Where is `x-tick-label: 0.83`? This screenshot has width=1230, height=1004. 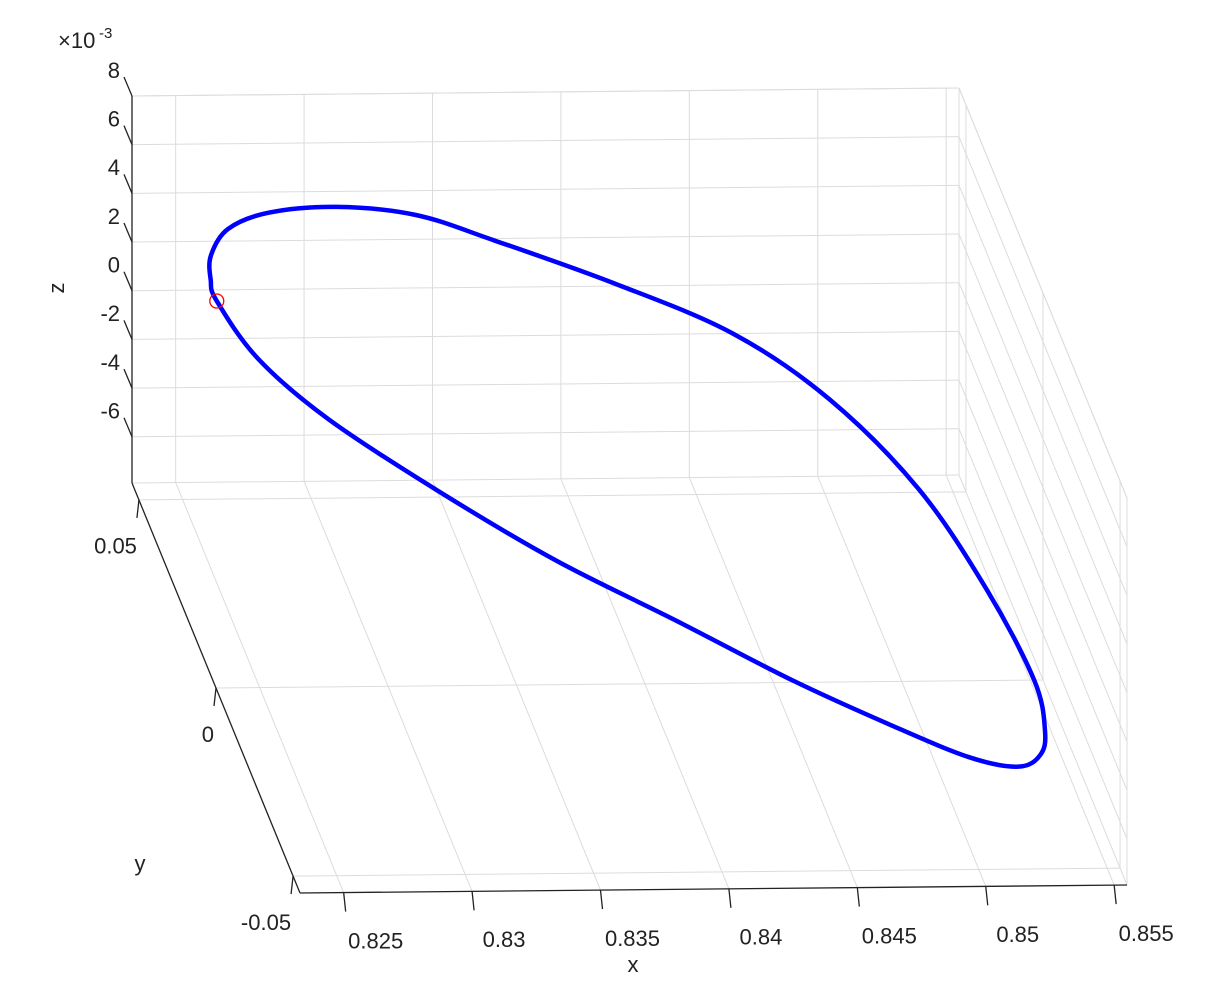
x-tick-label: 0.83 is located at coordinates (504, 939).